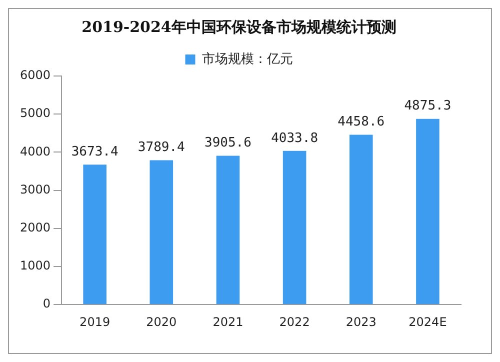  What do you see at coordinates (428, 106) in the screenshot?
I see `data-label: 4875.3` at bounding box center [428, 106].